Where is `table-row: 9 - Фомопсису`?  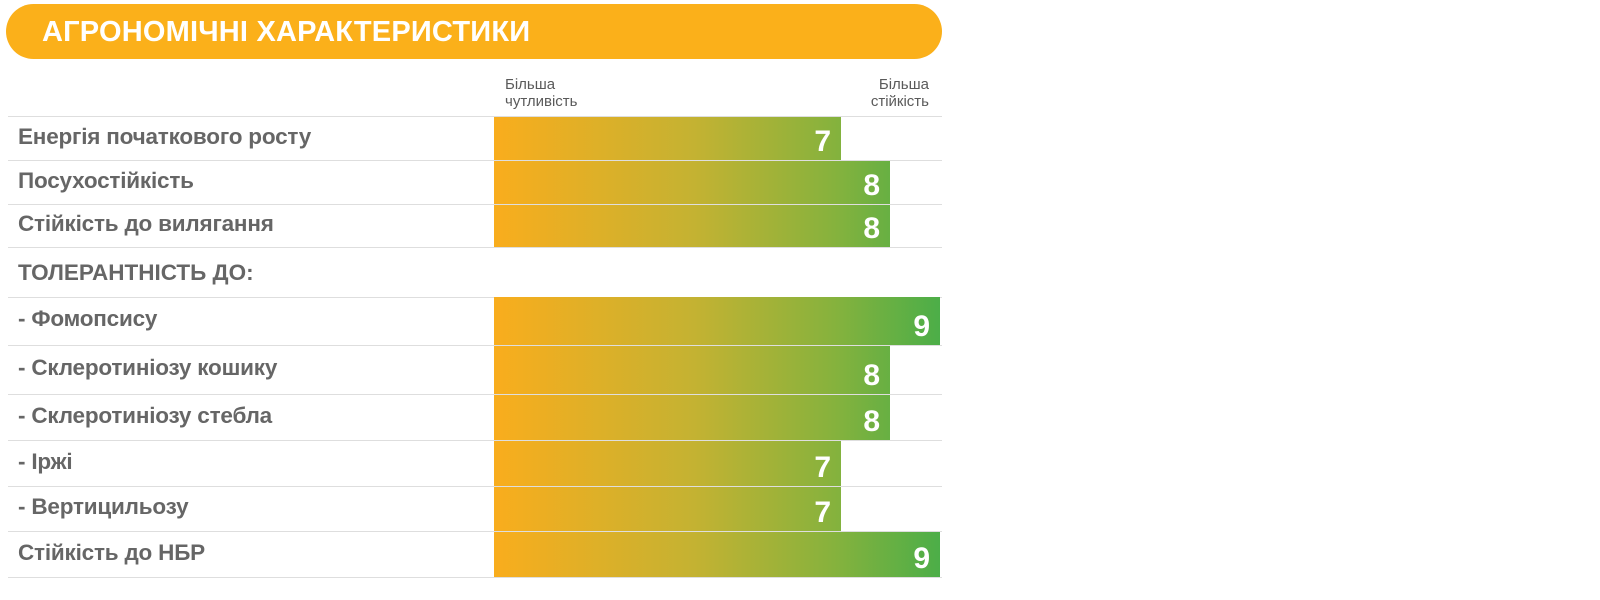 table-row: 9 - Фомопсису is located at coordinates (475, 321).